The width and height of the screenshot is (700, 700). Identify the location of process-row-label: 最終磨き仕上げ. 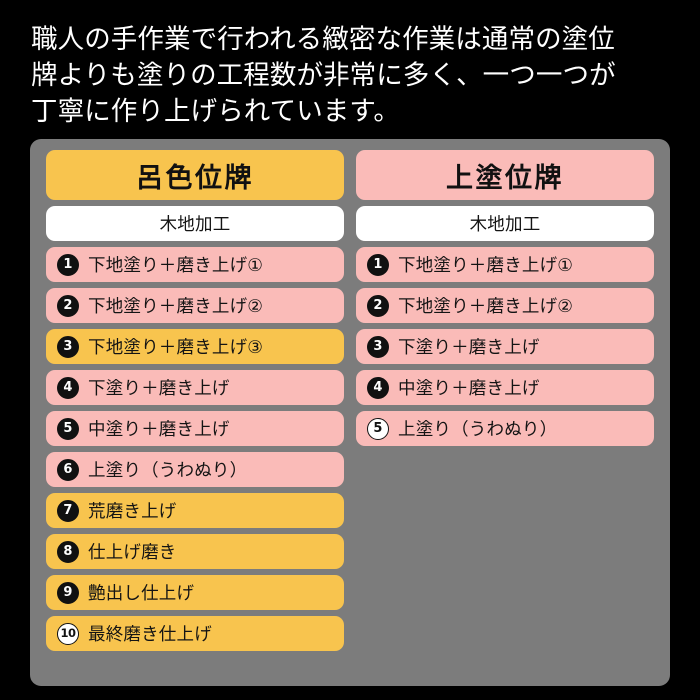
(150, 635).